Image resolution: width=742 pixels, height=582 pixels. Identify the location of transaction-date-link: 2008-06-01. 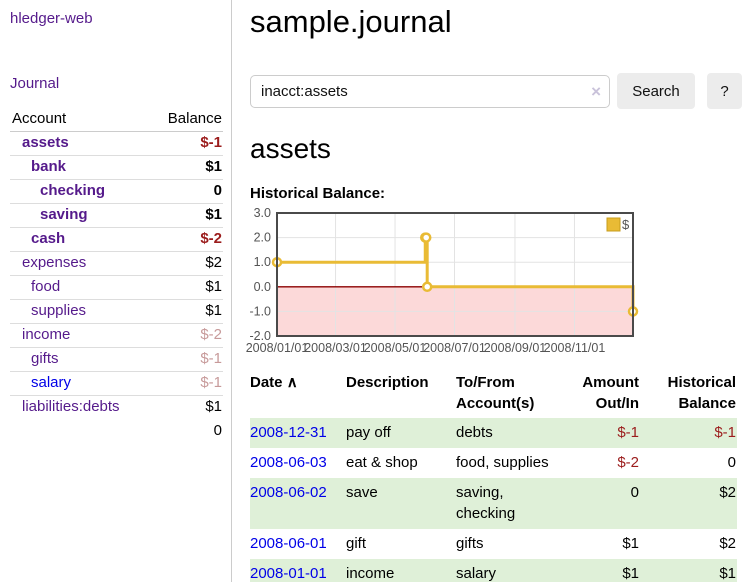
(288, 543).